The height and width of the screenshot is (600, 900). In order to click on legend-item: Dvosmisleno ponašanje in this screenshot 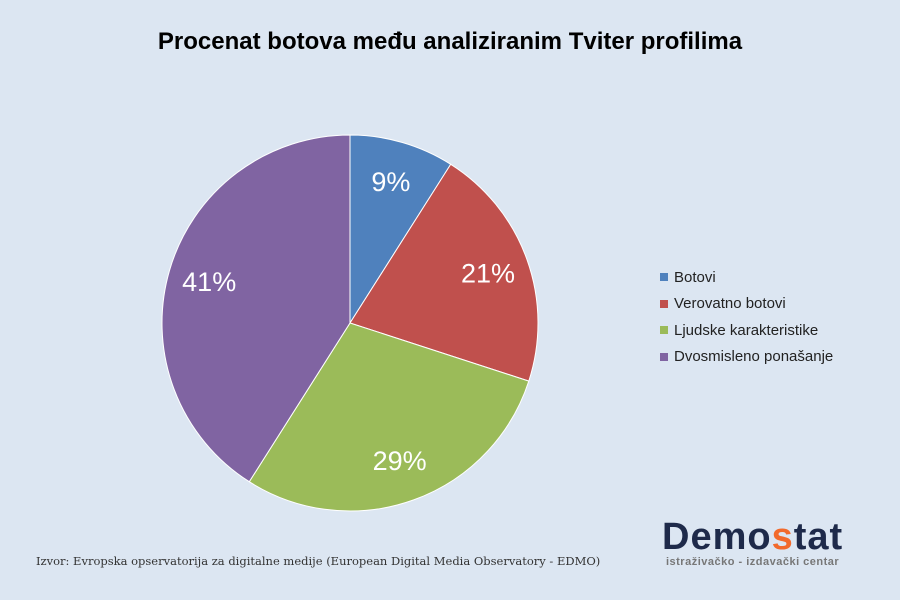, I will do `click(746, 357)`.